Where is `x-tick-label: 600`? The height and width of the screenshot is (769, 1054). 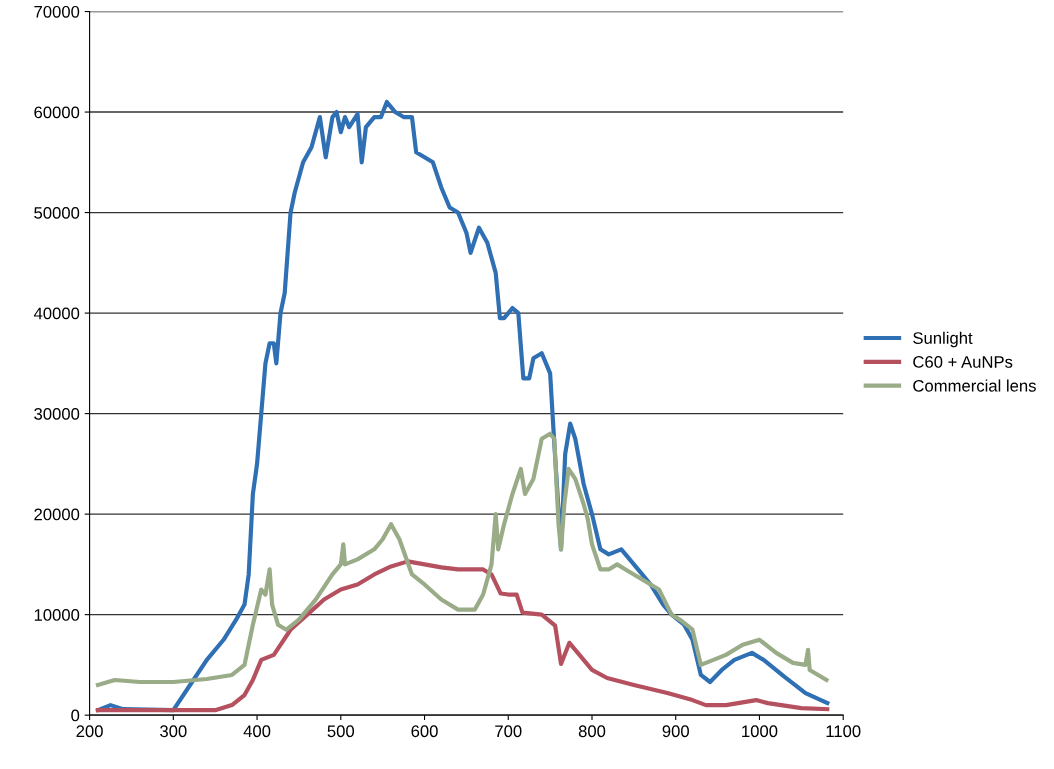
x-tick-label: 600 is located at coordinates (424, 731).